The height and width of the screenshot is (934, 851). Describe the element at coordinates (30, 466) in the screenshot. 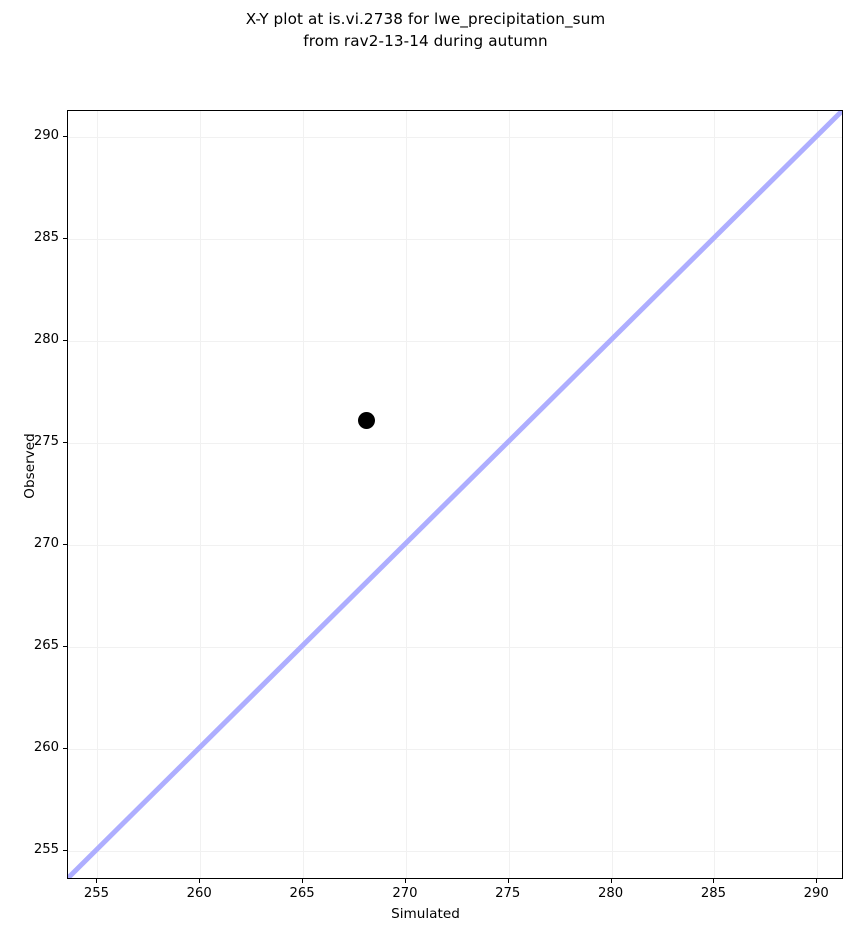

I see `y-axis-label: Observed` at that location.